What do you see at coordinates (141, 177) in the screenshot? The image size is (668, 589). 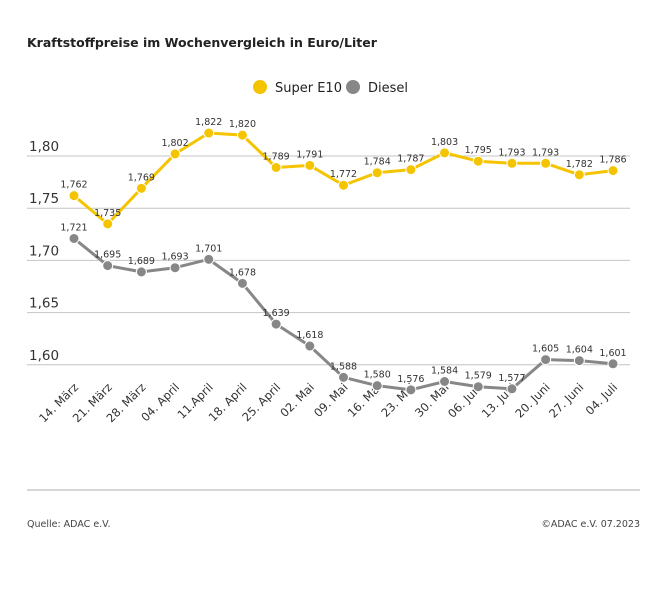 I see `data-label-super-e10: 1,769` at bounding box center [141, 177].